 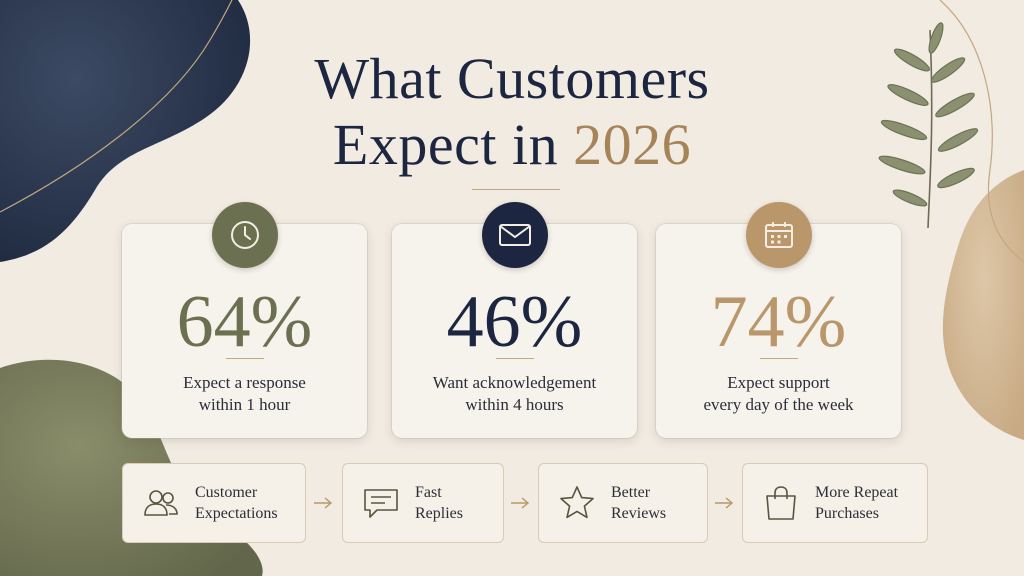 I want to click on tan-blob, so click(x=983, y=305).